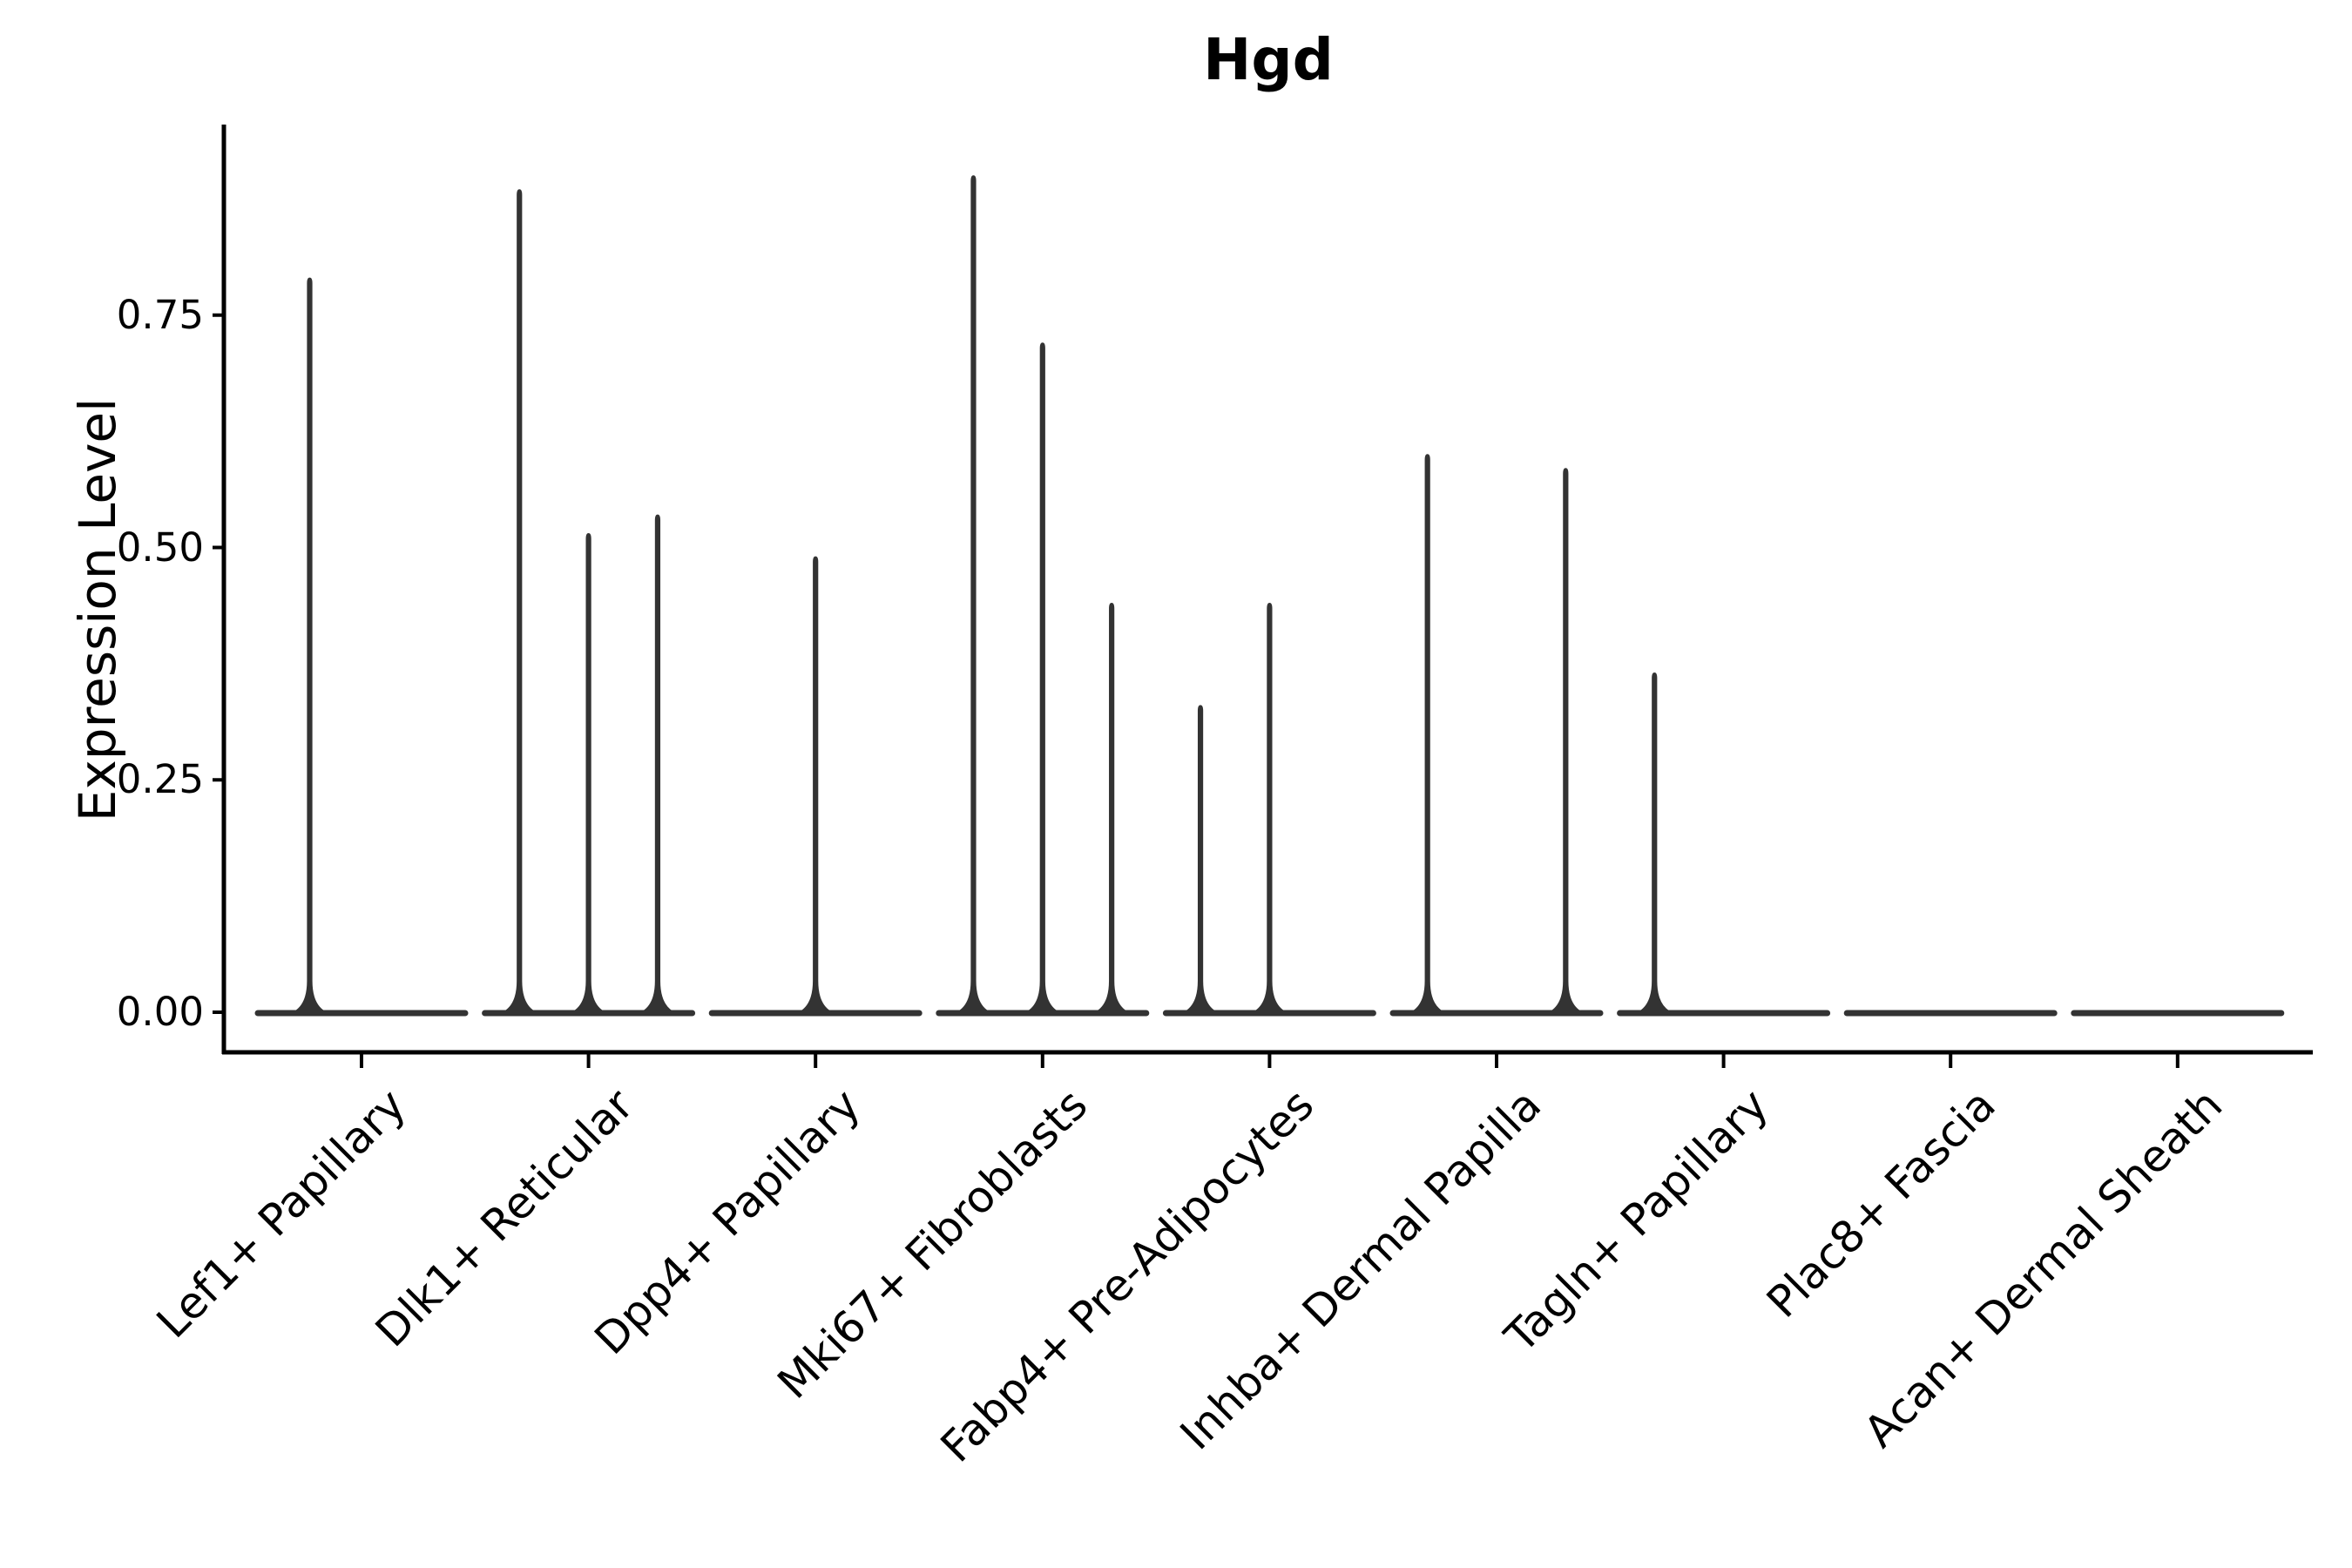 Image resolution: width=2352 pixels, height=1568 pixels. What do you see at coordinates (160, 1012) in the screenshot?
I see `y-tick-label: 0.00` at bounding box center [160, 1012].